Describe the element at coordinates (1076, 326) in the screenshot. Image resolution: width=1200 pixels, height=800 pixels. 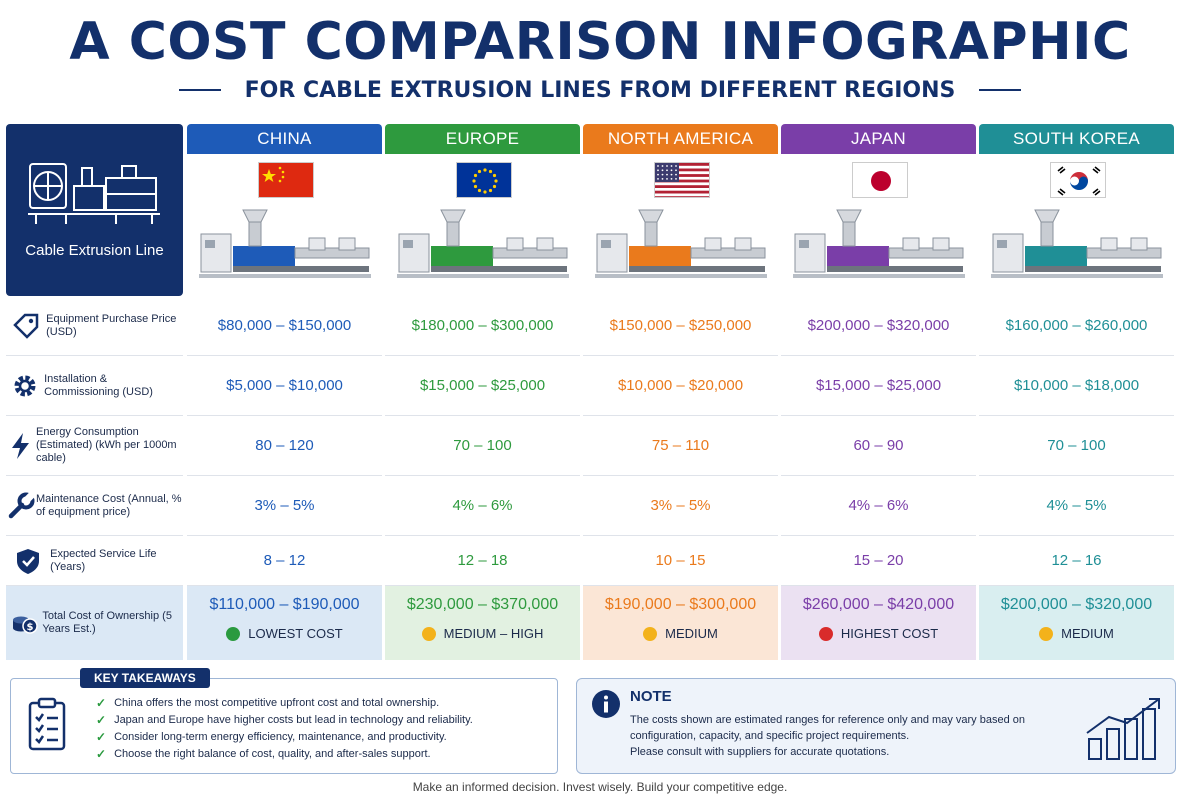
I see `value-cell: $160,000 – $260,000` at that location.